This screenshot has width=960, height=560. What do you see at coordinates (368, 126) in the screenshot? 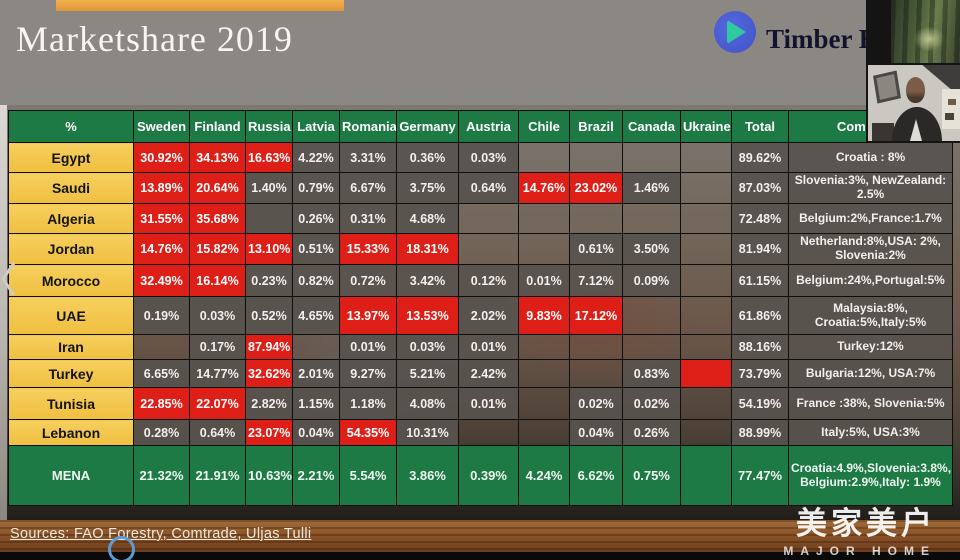
I see `col-header-romania: Romania` at bounding box center [368, 126].